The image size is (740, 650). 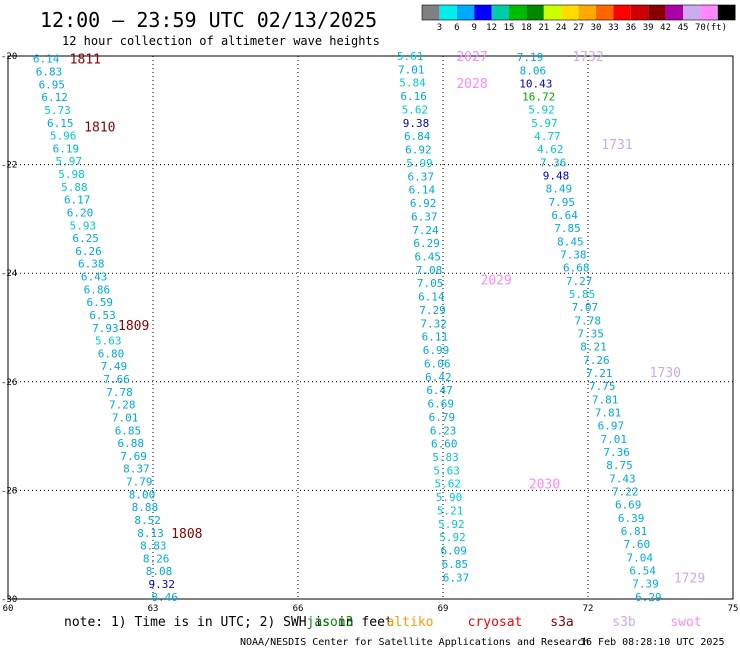 I want to click on wave-height-value: 7.75, so click(x=602, y=386).